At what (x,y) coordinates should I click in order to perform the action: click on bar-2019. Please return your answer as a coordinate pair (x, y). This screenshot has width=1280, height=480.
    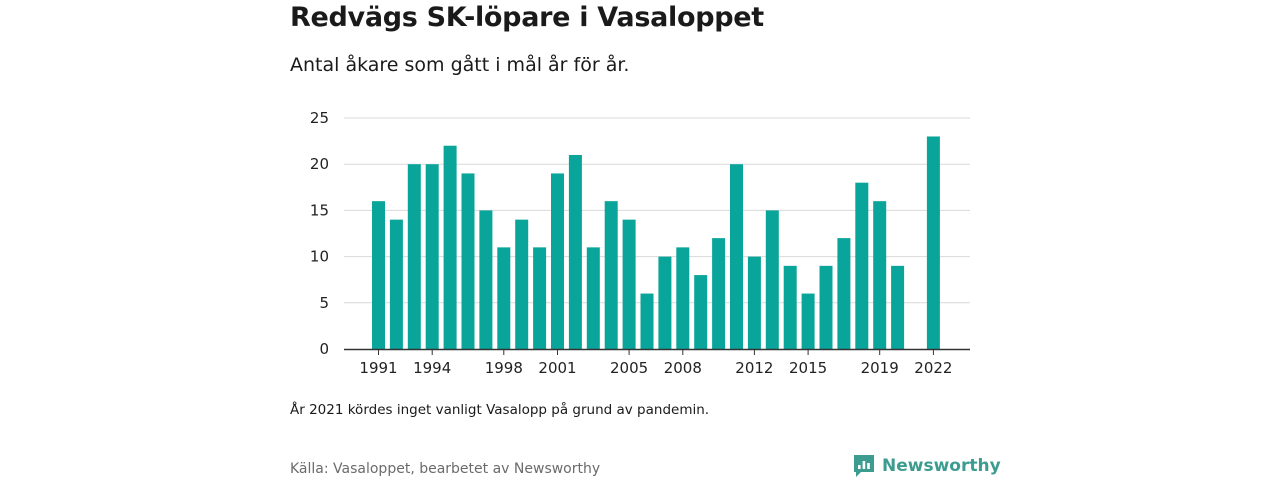
    Looking at the image, I should click on (880, 275).